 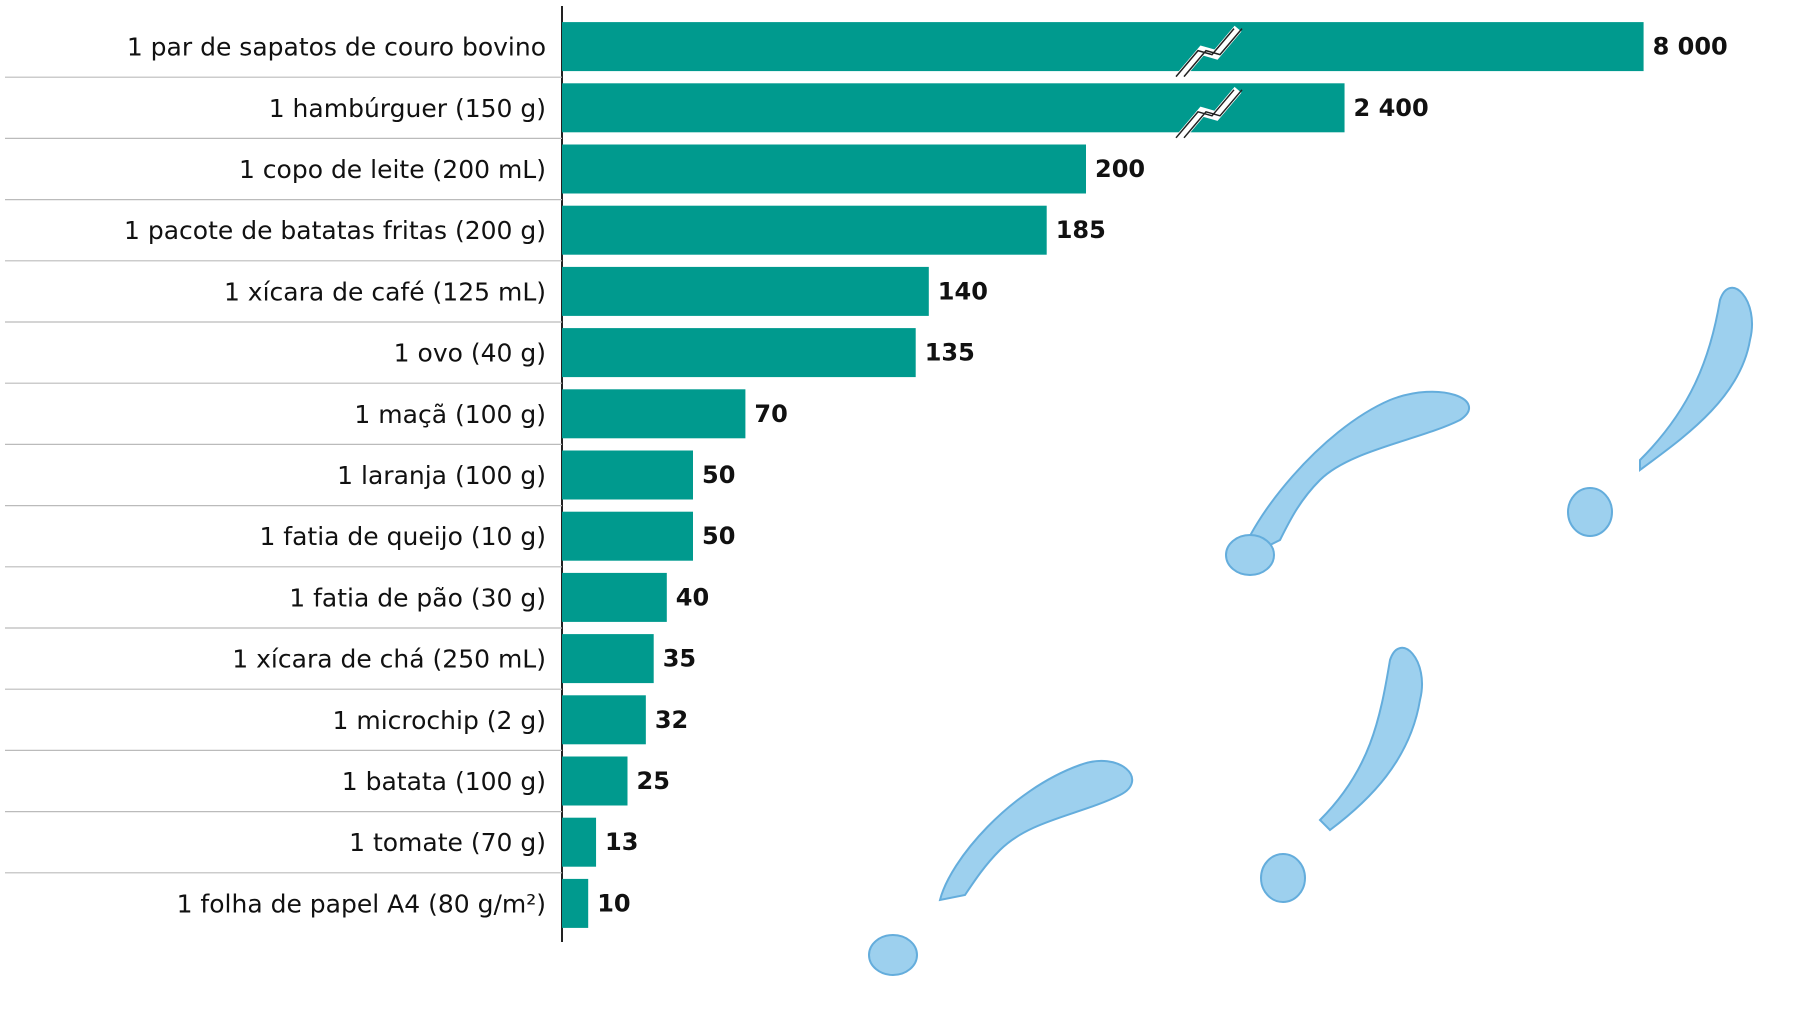 I want to click on value-label: 70, so click(x=770, y=414).